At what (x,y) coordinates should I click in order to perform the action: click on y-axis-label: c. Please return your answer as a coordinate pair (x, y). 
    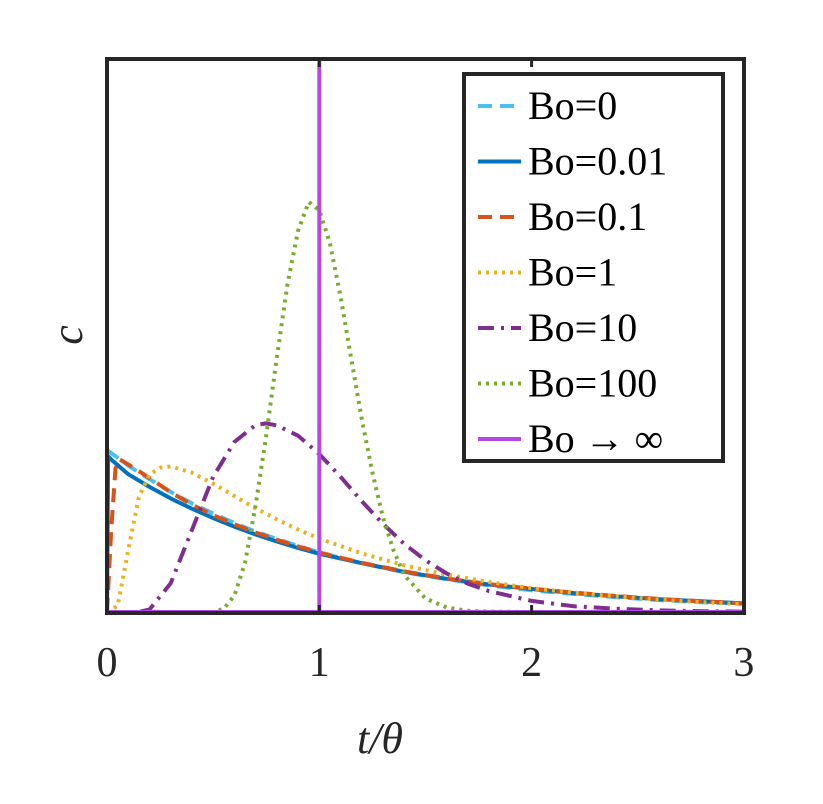
    Looking at the image, I should click on (67, 335).